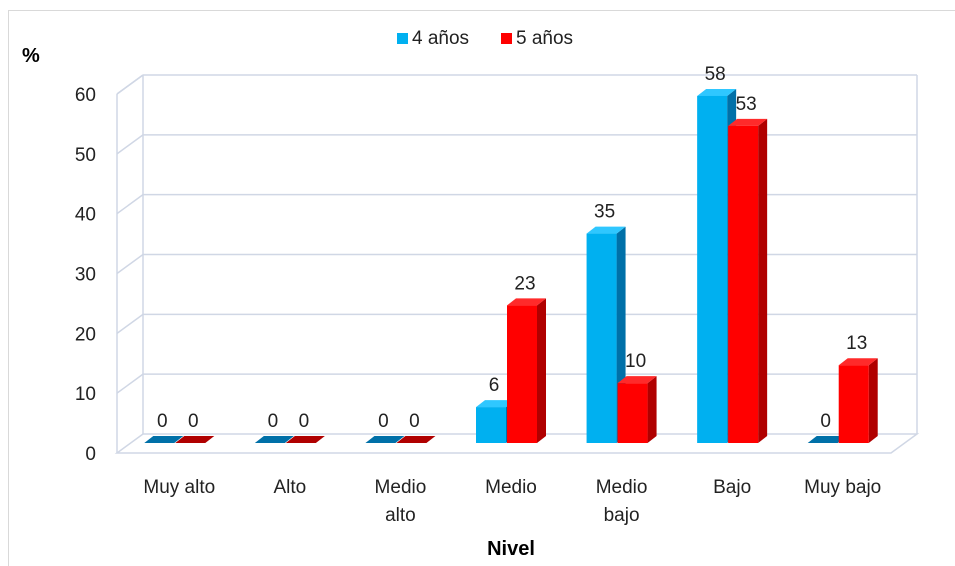 This screenshot has width=955, height=566. What do you see at coordinates (481, 10) in the screenshot?
I see `chart-border-top` at bounding box center [481, 10].